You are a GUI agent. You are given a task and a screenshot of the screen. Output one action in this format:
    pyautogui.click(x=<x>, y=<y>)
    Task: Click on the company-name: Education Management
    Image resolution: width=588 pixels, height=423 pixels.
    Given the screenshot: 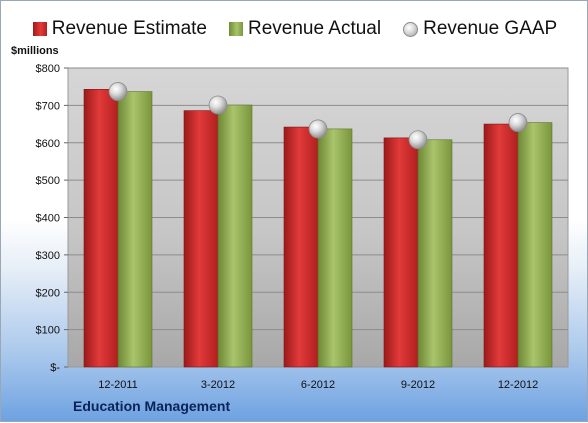 What is the action you would take?
    pyautogui.click(x=152, y=406)
    